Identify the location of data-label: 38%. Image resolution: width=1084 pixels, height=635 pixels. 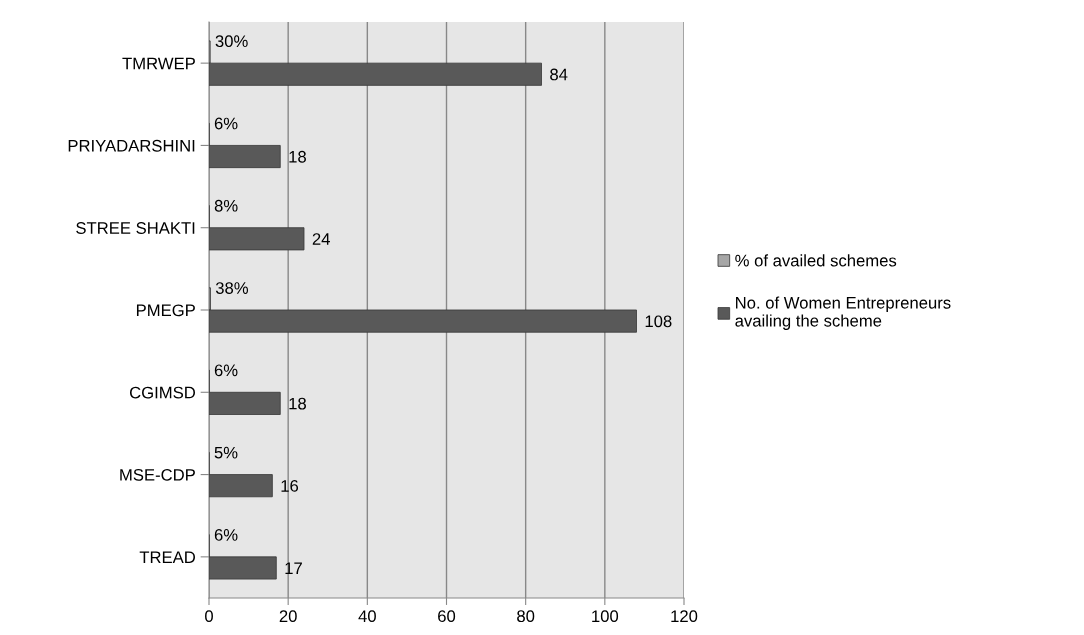
(232, 288).